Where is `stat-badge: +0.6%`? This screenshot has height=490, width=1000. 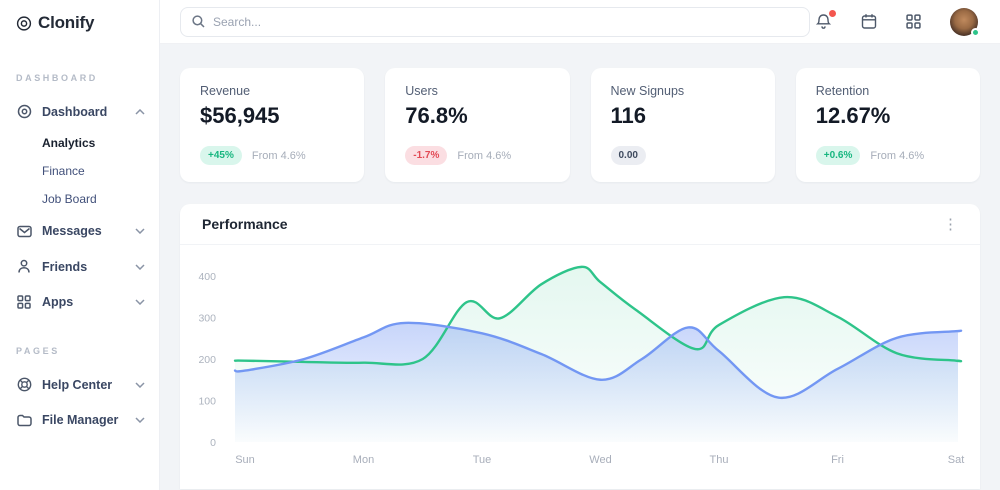
stat-badge: +0.6% is located at coordinates (838, 155).